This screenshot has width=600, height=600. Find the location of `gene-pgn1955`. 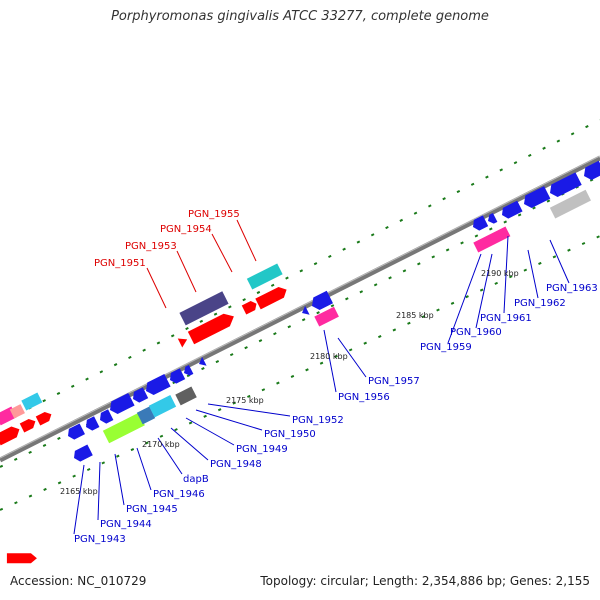

gene-pgn1955 is located at coordinates (271, 298).